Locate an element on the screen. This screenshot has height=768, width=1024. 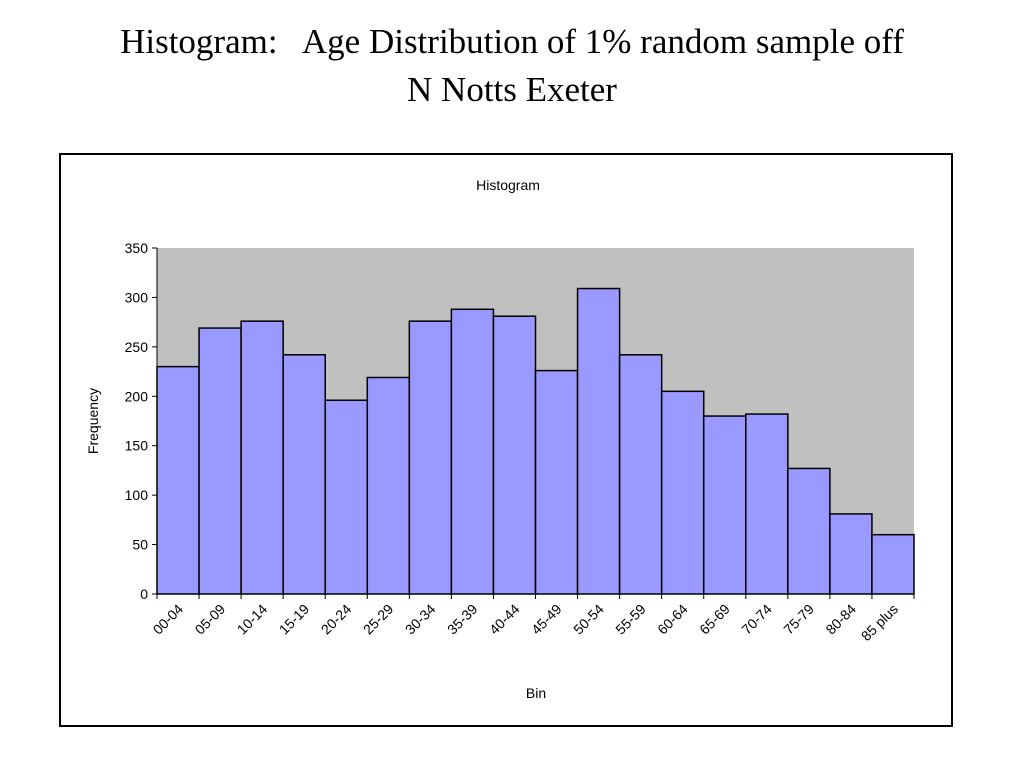
bar-85-plus is located at coordinates (893, 564).